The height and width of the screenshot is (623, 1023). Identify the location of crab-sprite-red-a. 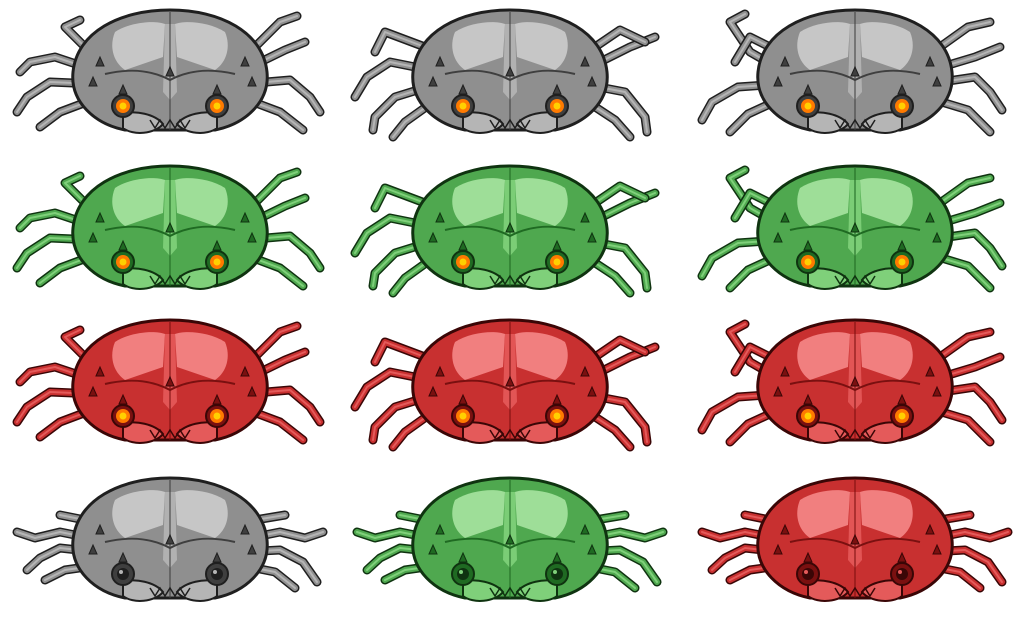
(170, 387).